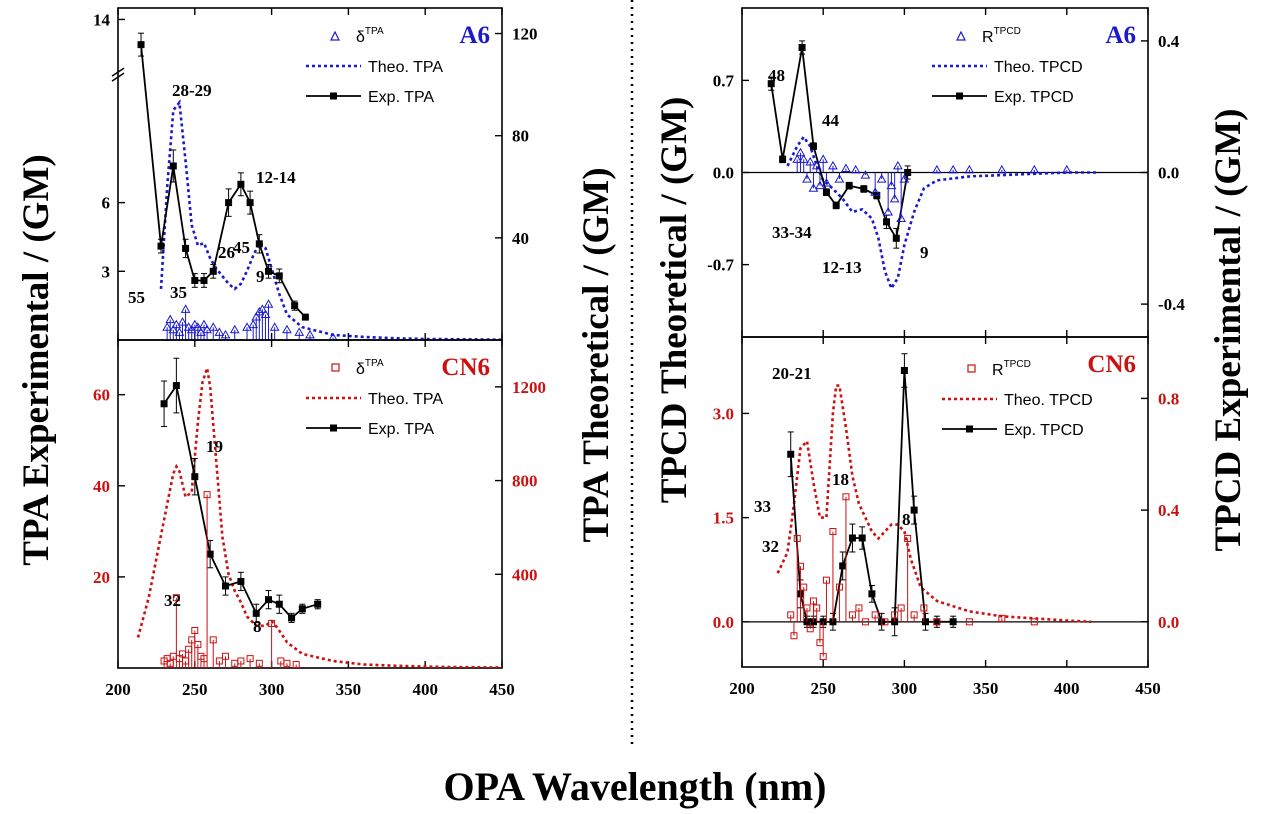  Describe the element at coordinates (474, 35) in the screenshot. I see `compound-tag: A6` at that location.